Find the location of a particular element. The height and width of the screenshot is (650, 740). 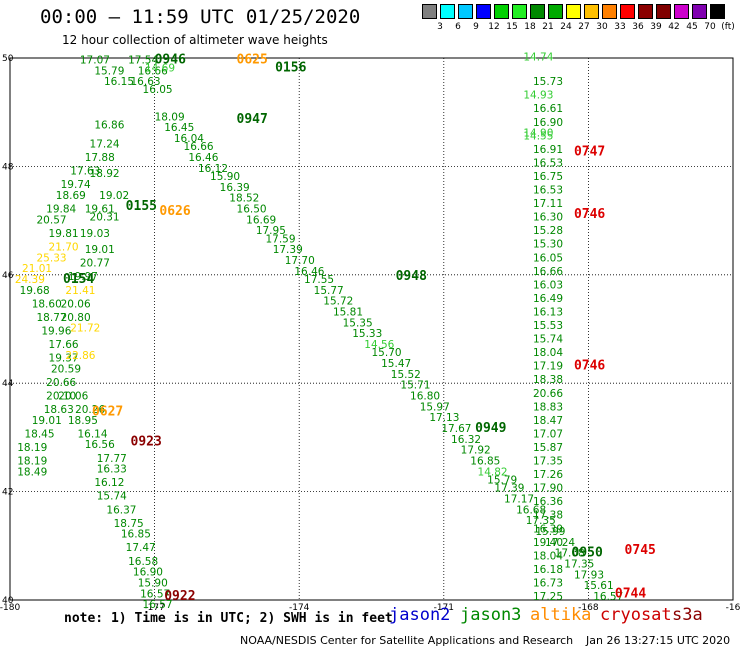

y-tick-label: 42 is located at coordinates (7, 493).